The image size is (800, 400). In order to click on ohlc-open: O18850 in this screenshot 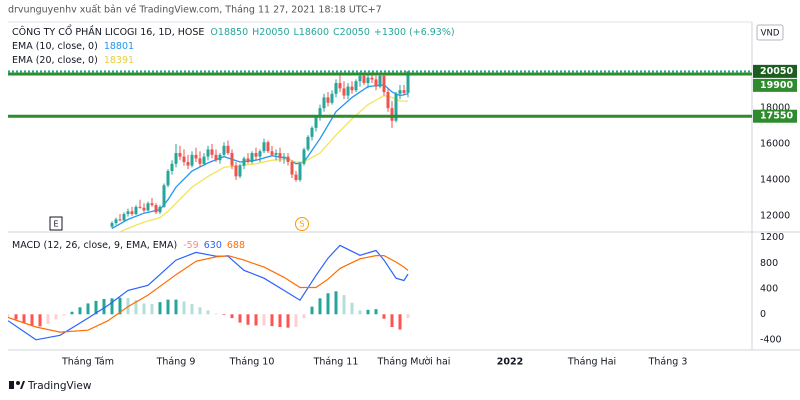, I will do `click(229, 32)`.